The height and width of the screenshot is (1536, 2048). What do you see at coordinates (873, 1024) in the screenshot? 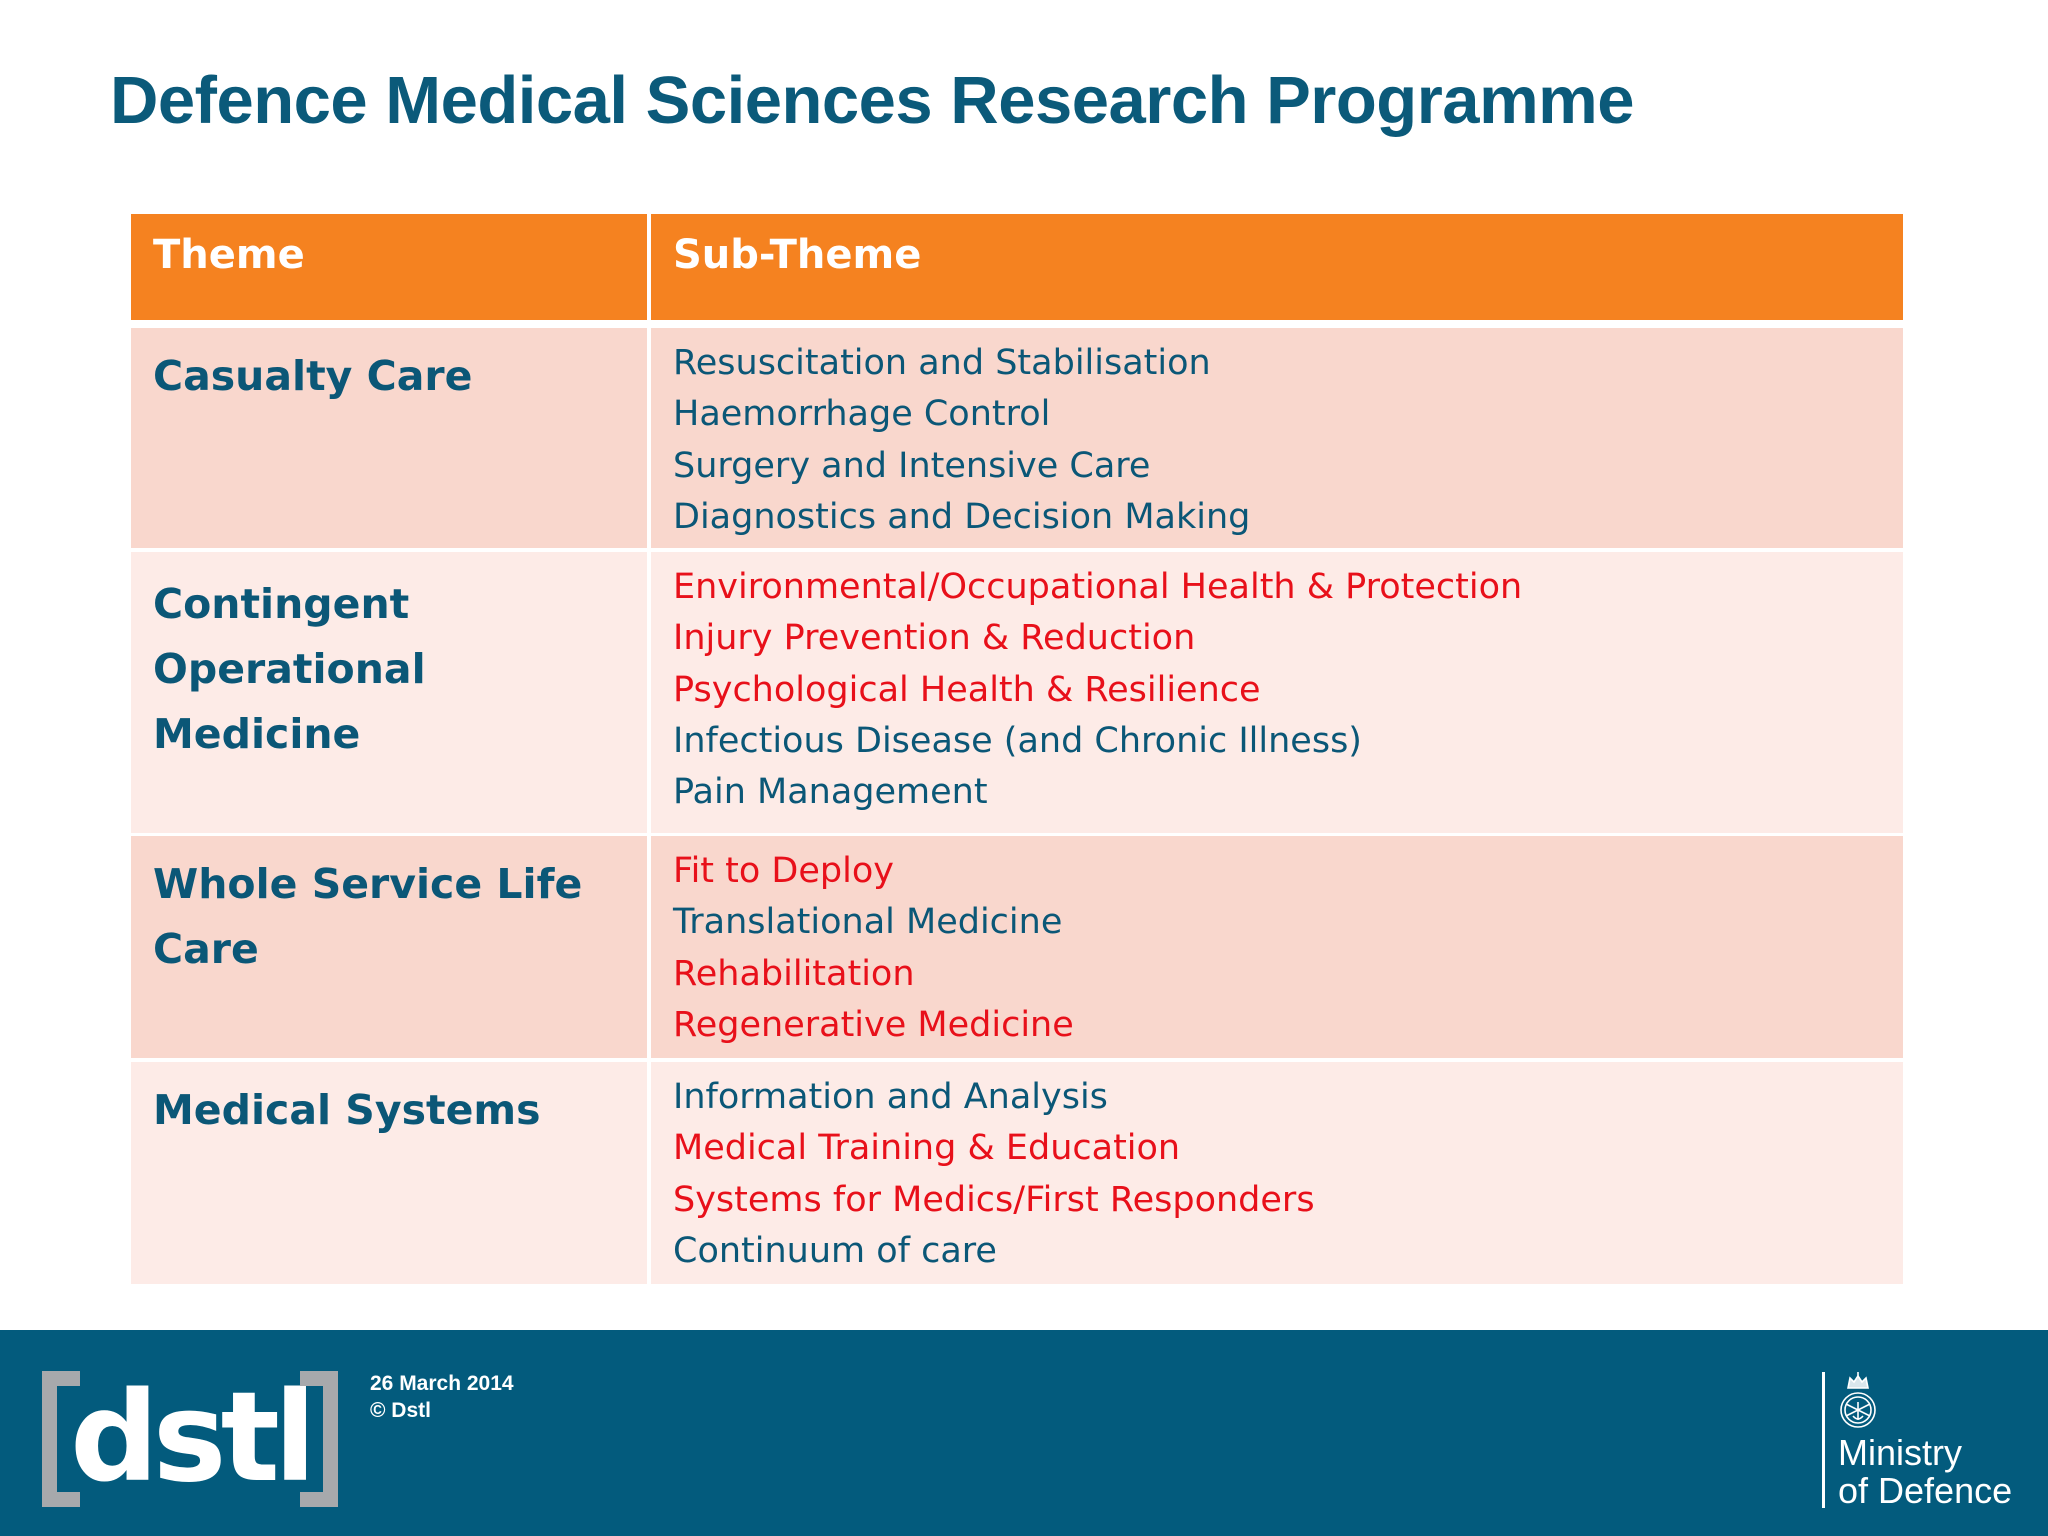
I see `sub-theme-item-highlighted: Regenerative Medicine` at bounding box center [873, 1024].